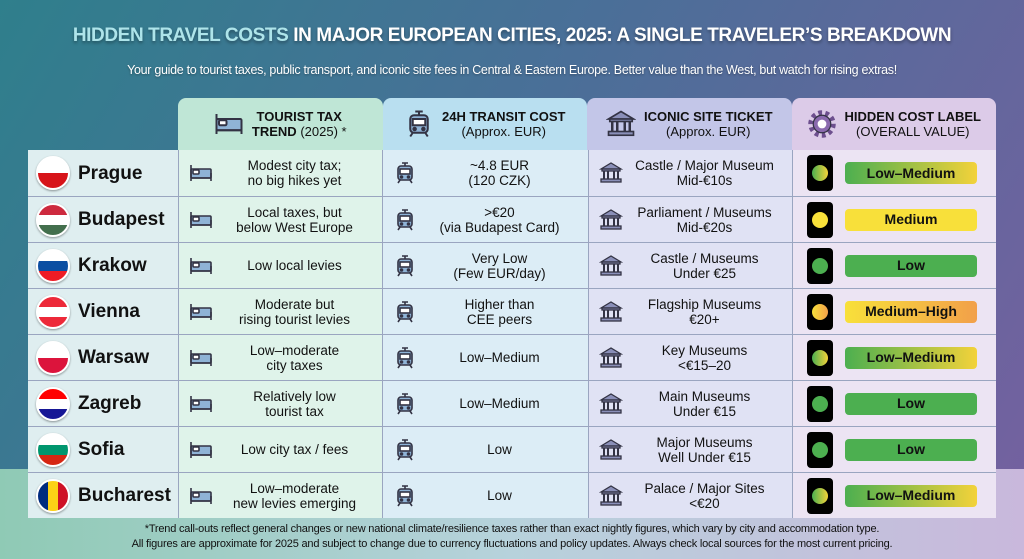 The height and width of the screenshot is (559, 1024). Describe the element at coordinates (124, 495) in the screenshot. I see `city-name: Bucharest` at that location.